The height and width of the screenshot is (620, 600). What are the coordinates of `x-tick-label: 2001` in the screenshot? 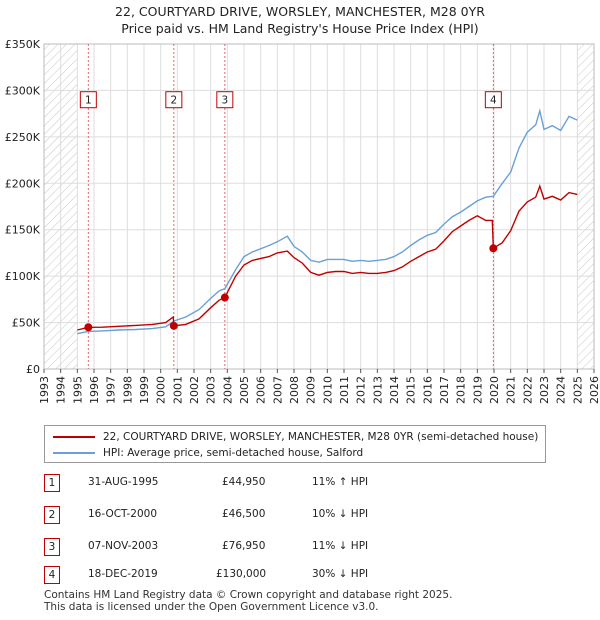 It's located at (177, 390).